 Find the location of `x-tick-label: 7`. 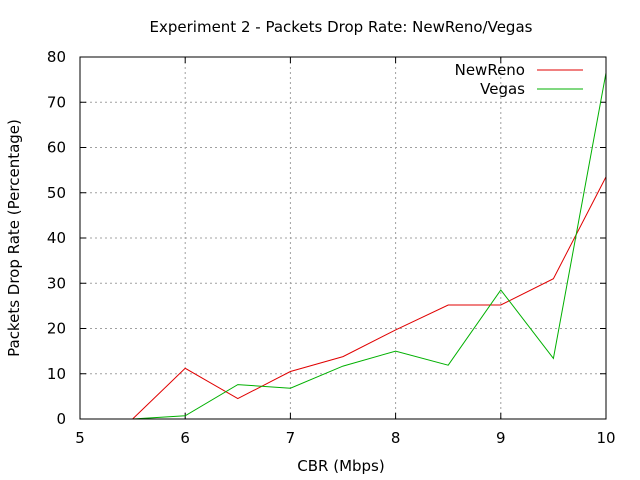

x-tick-label: 7 is located at coordinates (291, 438).